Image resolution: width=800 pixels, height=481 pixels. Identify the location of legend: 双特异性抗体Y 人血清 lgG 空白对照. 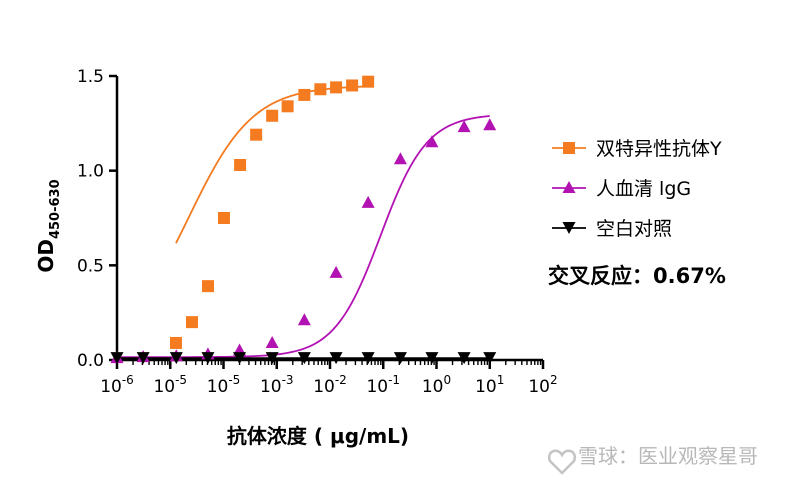
(637, 189).